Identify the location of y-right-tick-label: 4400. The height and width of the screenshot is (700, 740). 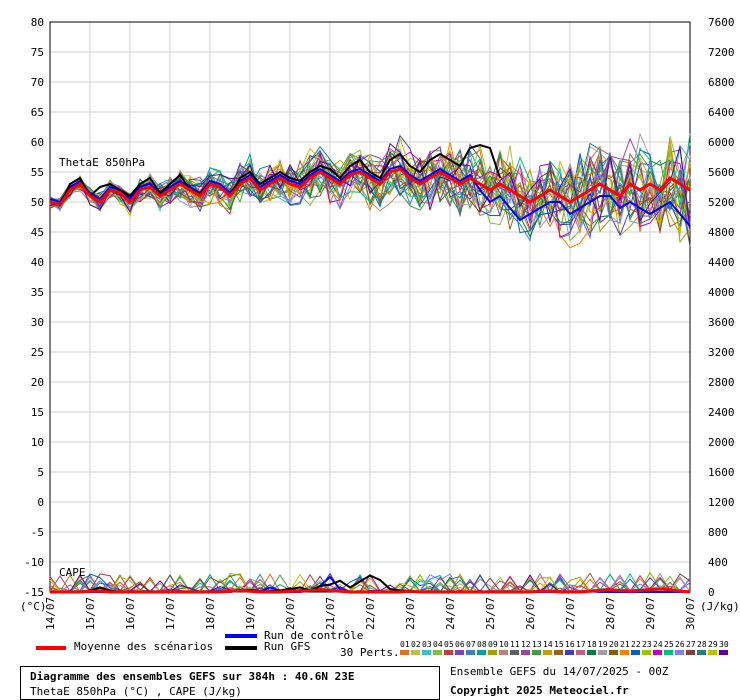
(721, 262).